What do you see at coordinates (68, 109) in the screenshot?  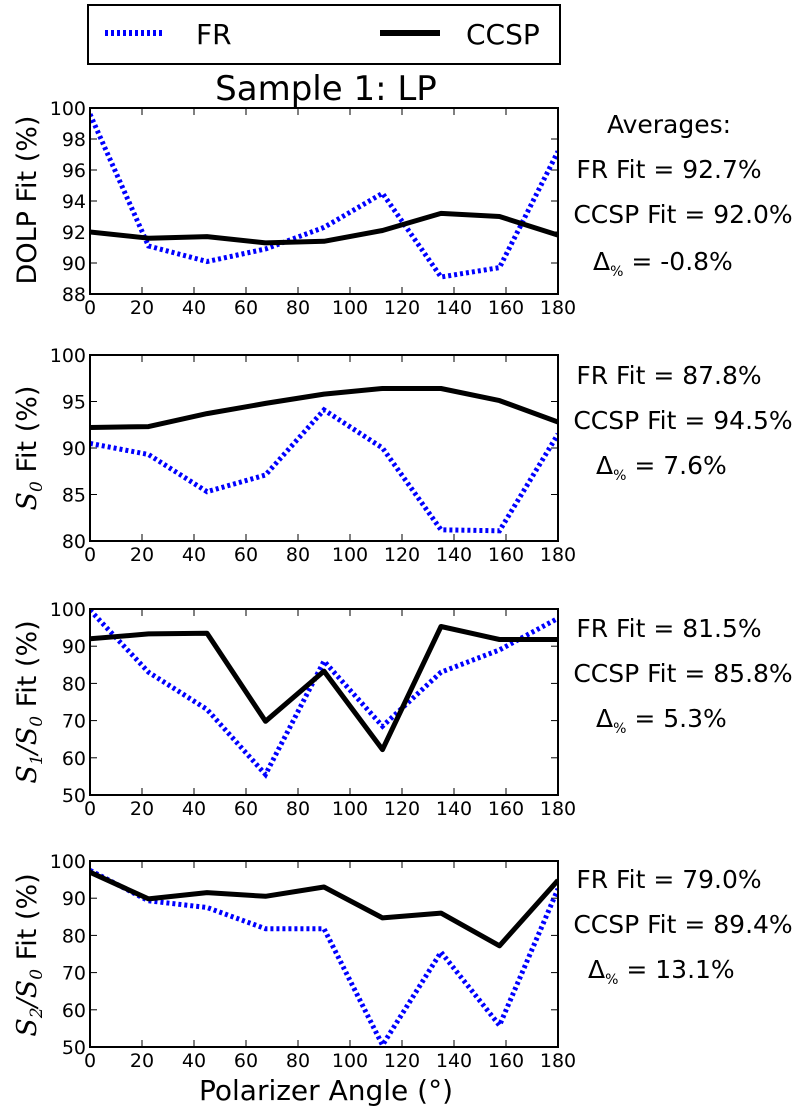 I see `panel-dolp-ytick-label: 100` at bounding box center [68, 109].